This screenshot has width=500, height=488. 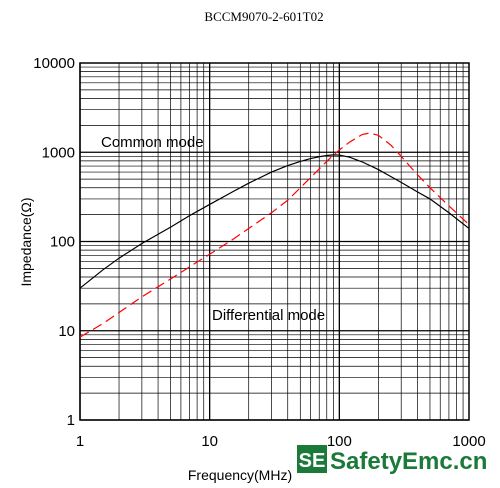 What do you see at coordinates (209, 441) in the screenshot?
I see `x-tick-label: 10` at bounding box center [209, 441].